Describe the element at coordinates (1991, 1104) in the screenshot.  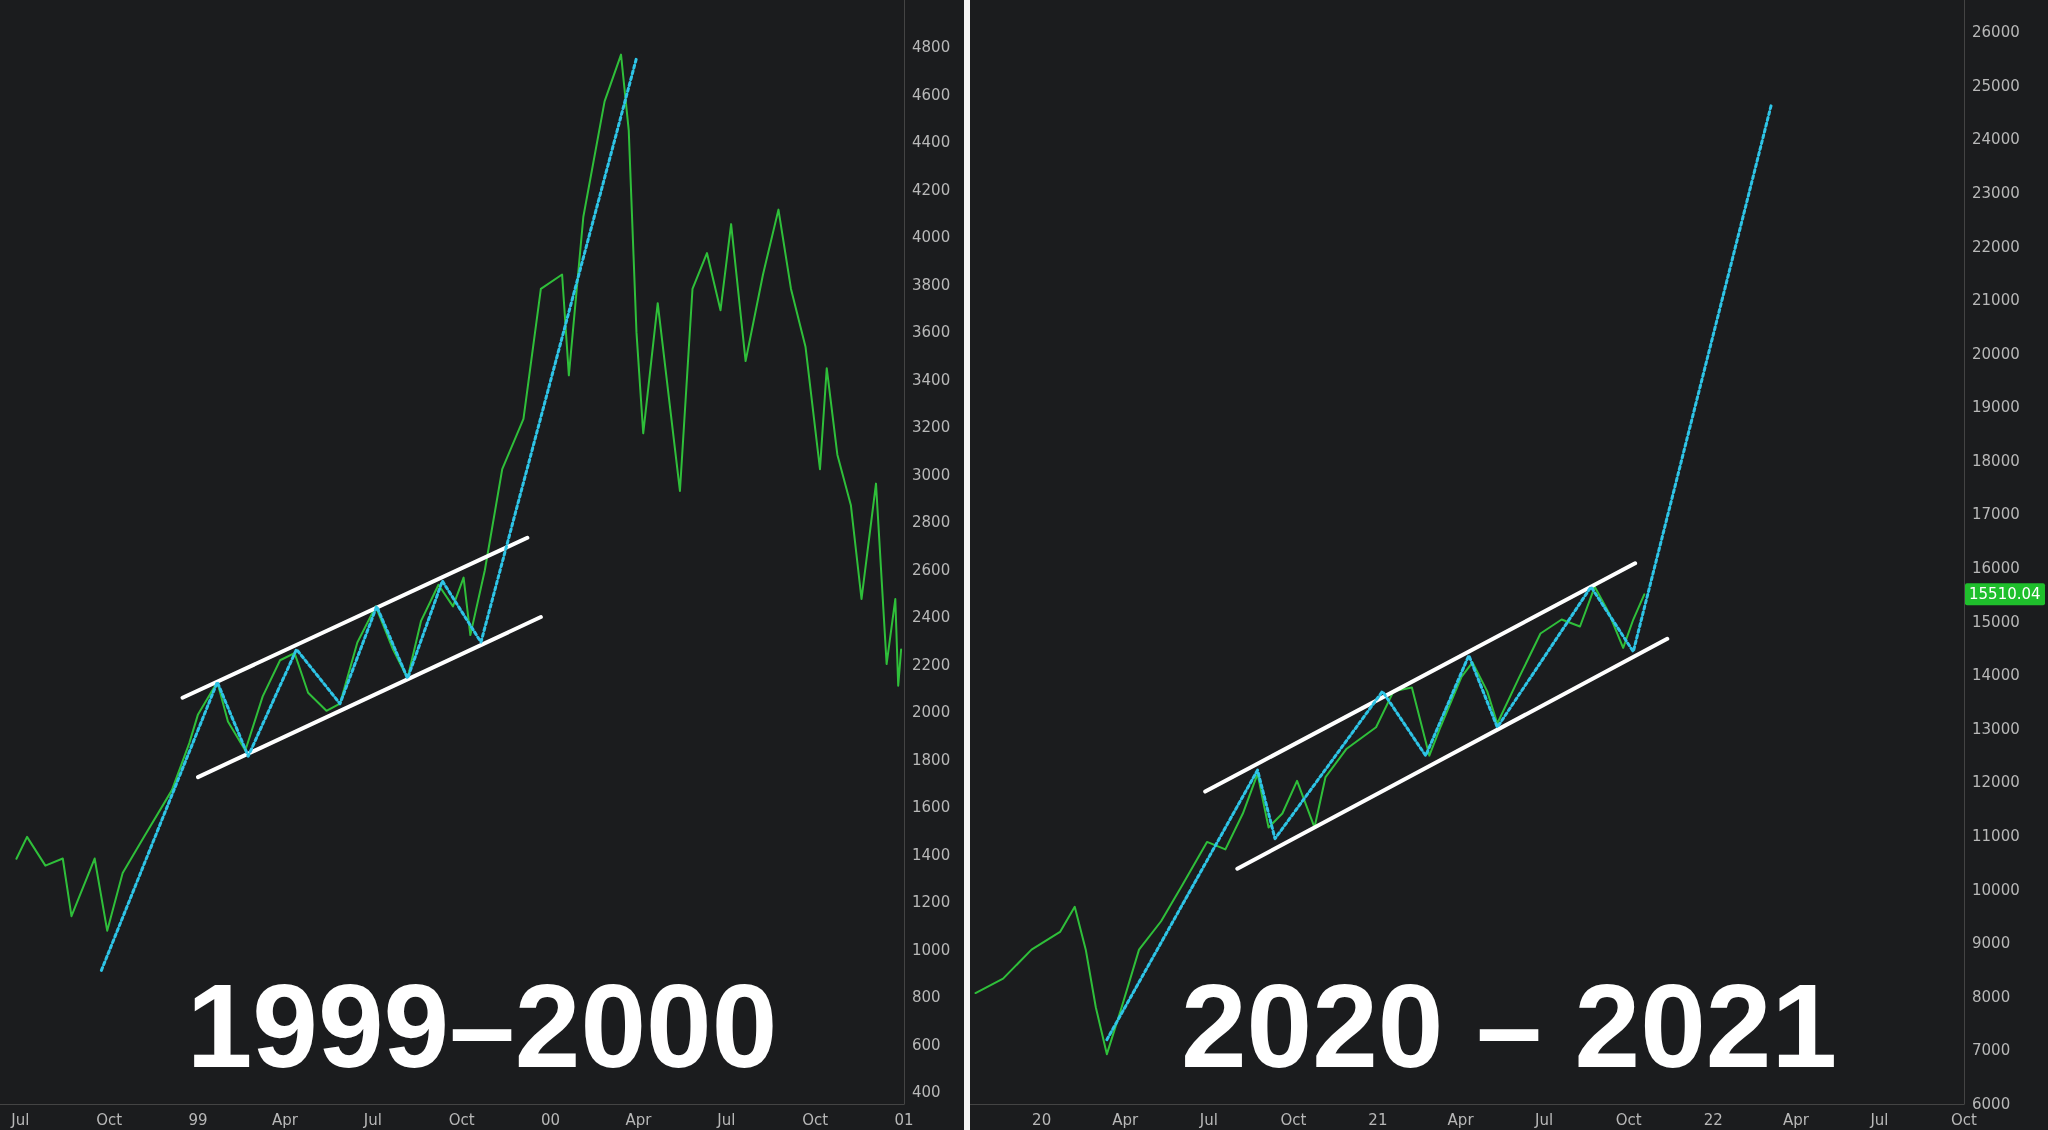
I see `y-tick-label: 6000` at that location.